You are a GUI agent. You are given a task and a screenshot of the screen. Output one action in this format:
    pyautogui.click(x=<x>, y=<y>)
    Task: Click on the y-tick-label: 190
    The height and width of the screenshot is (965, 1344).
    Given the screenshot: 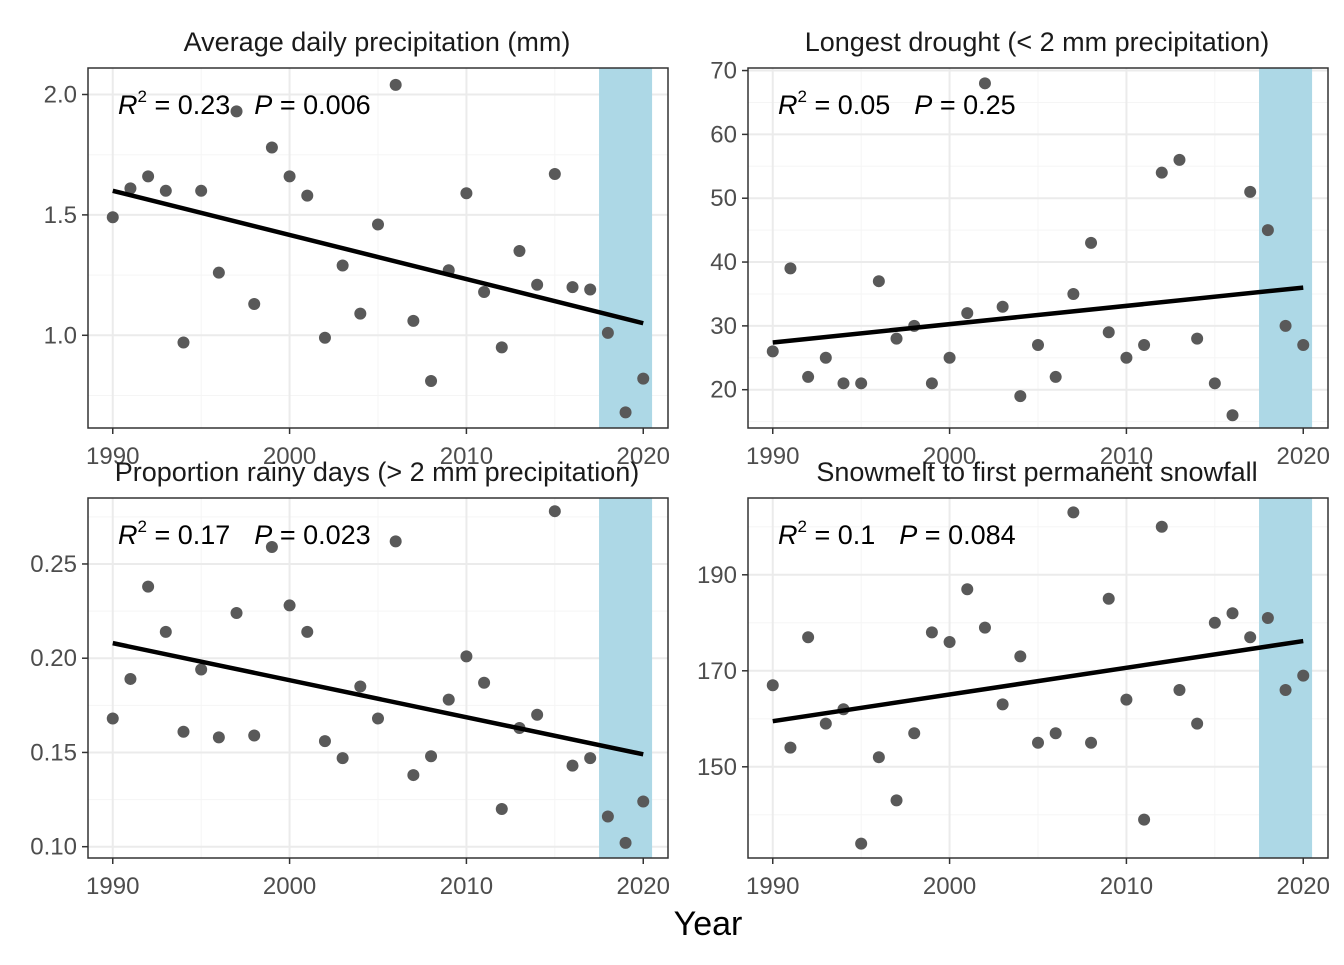 What is the action you would take?
    pyautogui.click(x=717, y=575)
    